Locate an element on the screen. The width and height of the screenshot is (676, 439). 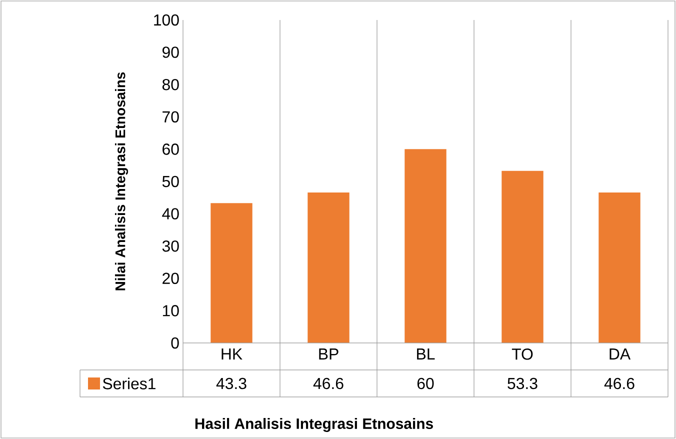
x-tick-label: DA is located at coordinates (620, 354).